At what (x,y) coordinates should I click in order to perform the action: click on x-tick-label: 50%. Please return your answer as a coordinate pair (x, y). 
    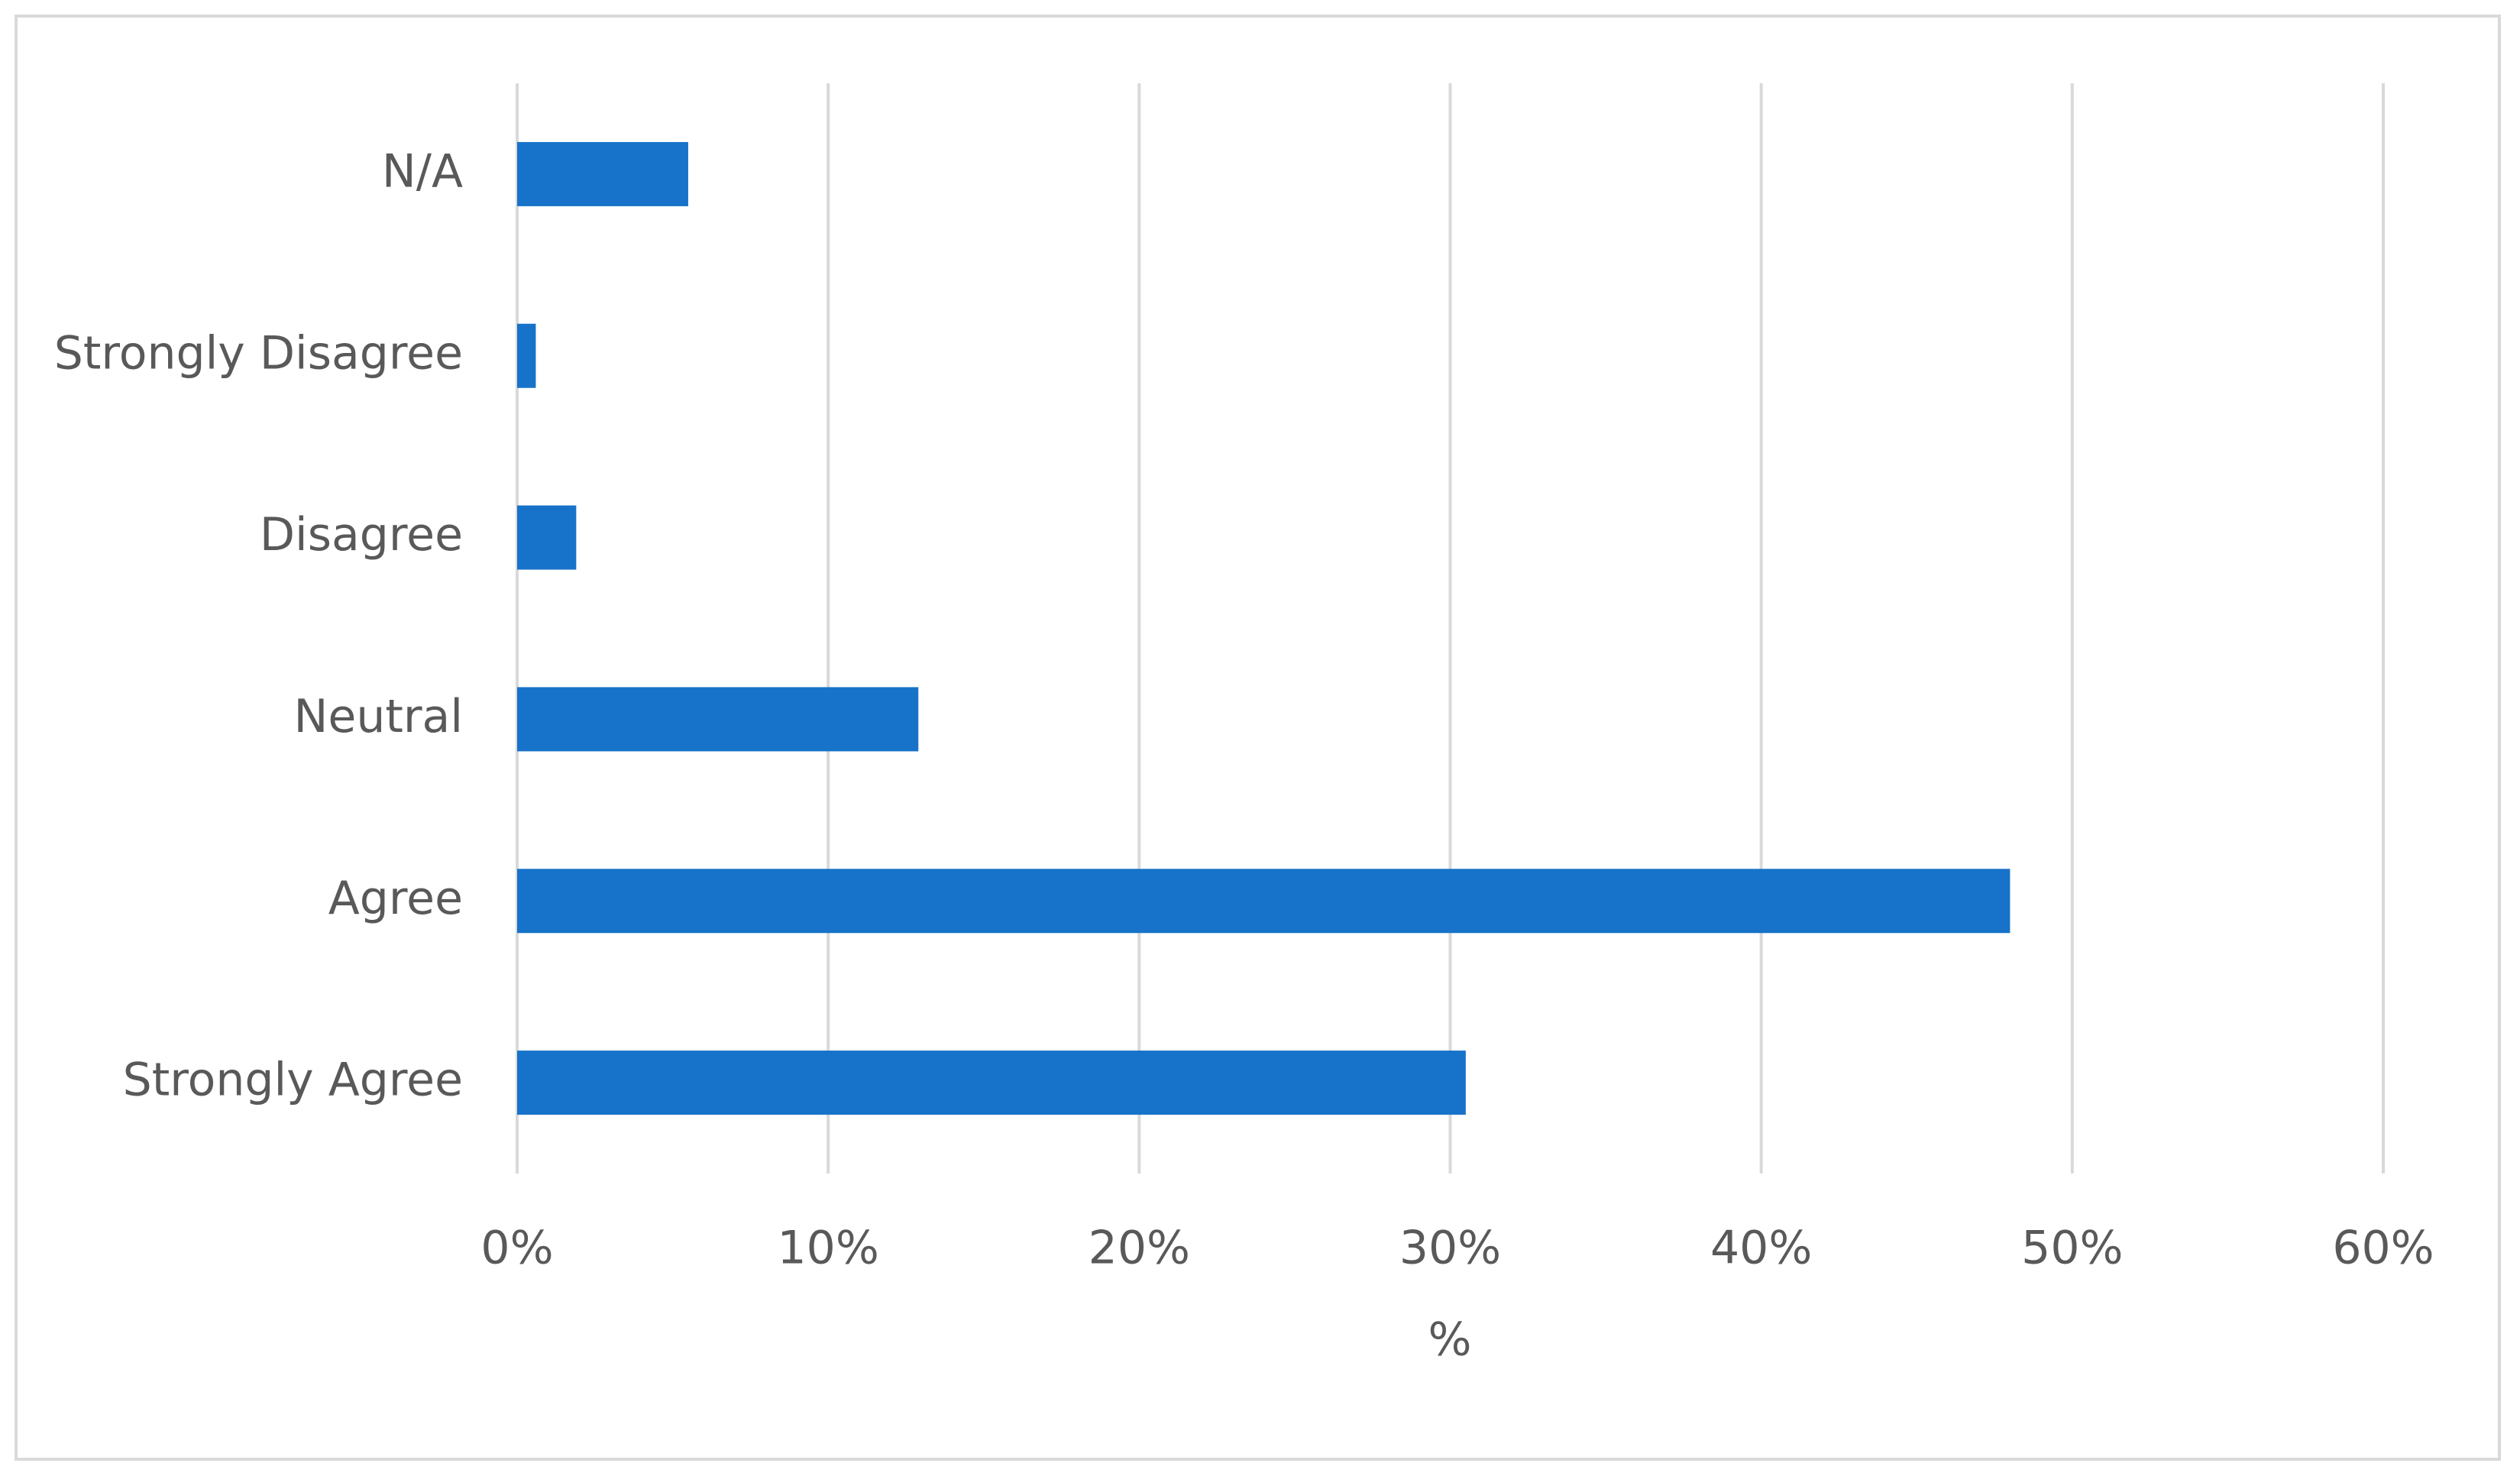
    Looking at the image, I should click on (2072, 1248).